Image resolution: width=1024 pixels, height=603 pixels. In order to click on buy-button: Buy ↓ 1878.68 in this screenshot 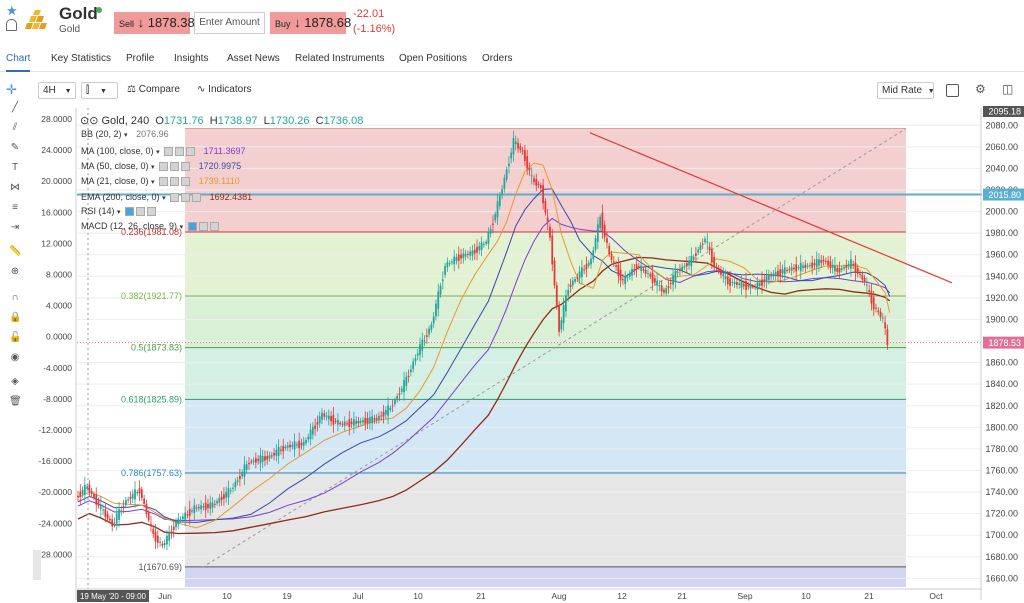, I will do `click(310, 23)`.